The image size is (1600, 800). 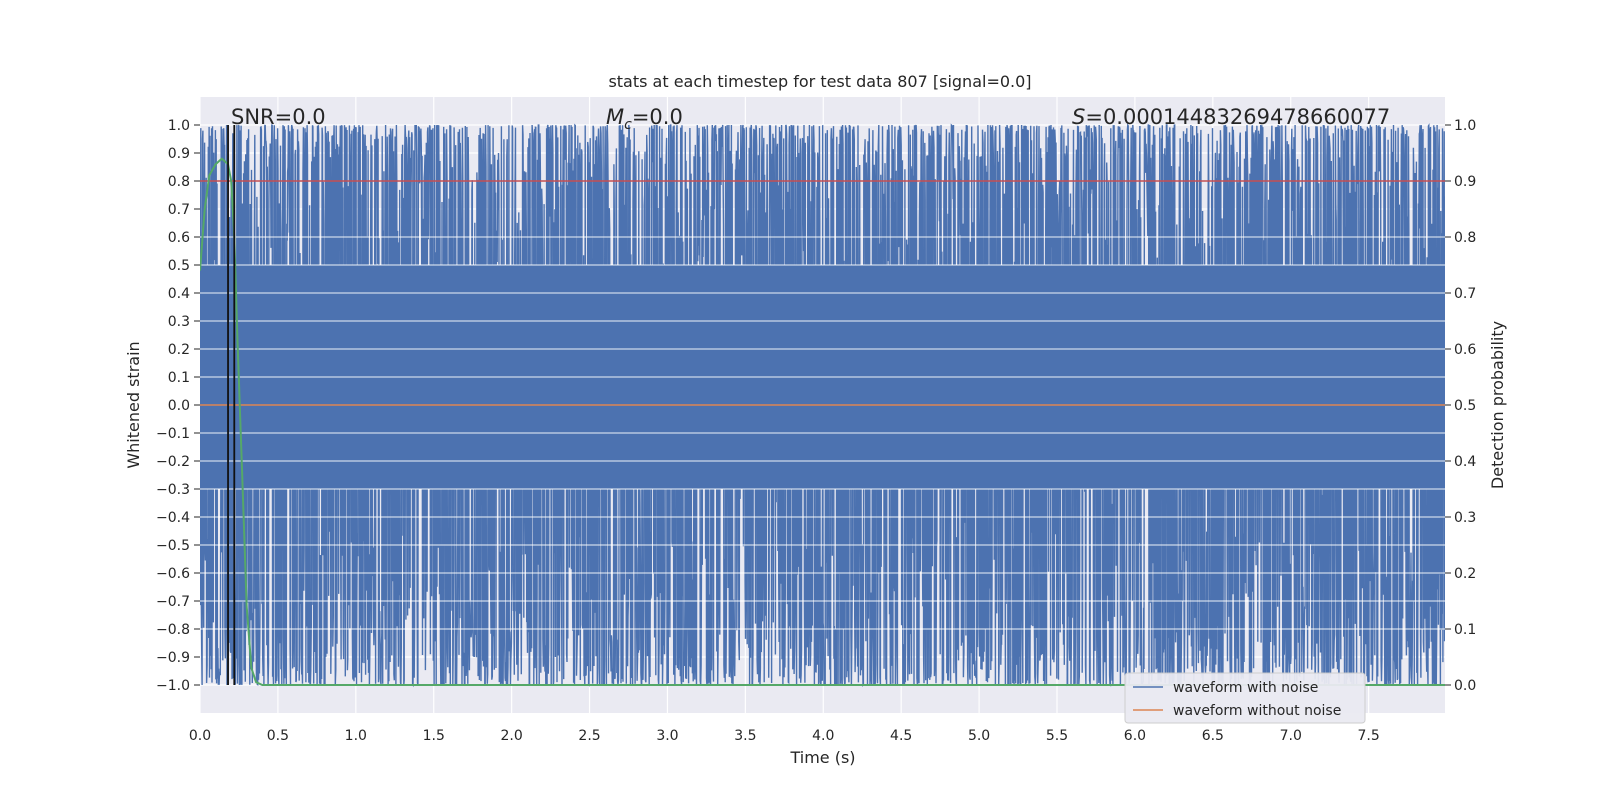 I want to click on x-tick-label: 7.0, so click(x=1291, y=736).